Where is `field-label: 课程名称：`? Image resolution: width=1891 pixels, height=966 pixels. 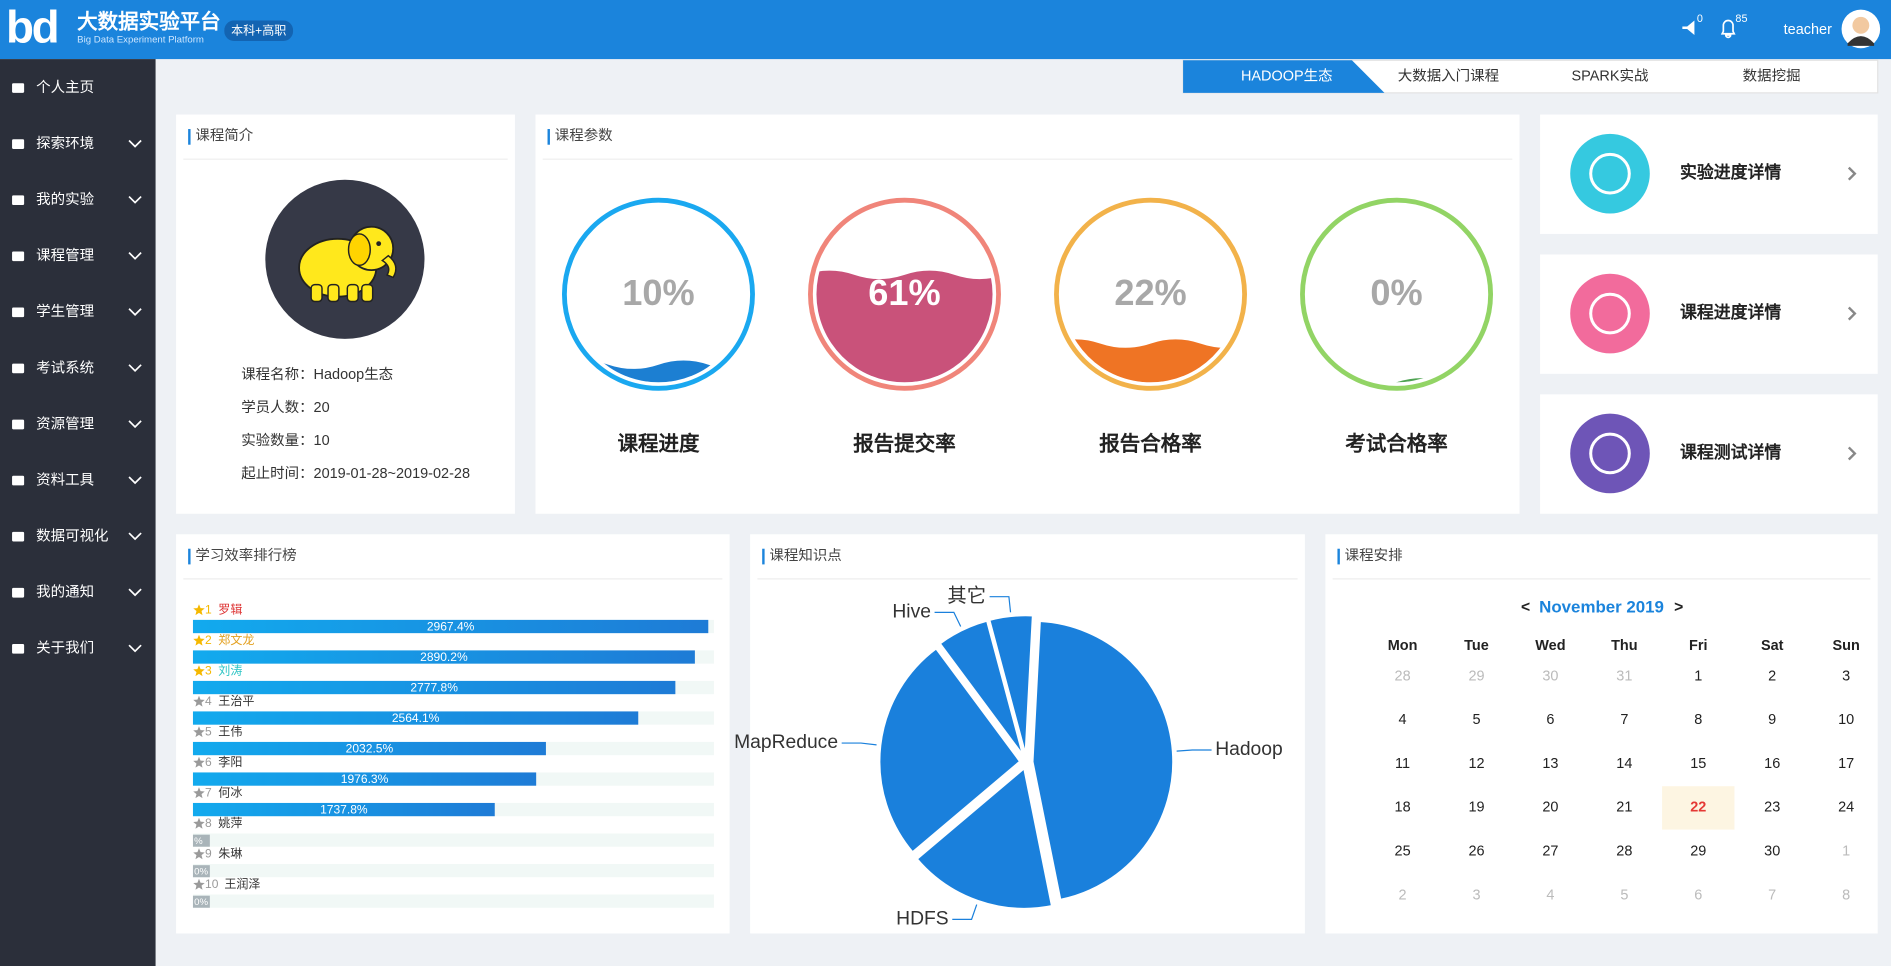 field-label: 课程名称： is located at coordinates (277, 374).